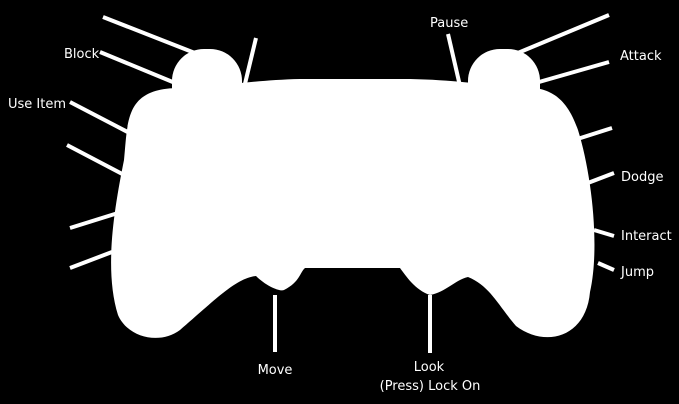 Image resolution: width=679 pixels, height=404 pixels. Describe the element at coordinates (454, 60) in the screenshot. I see `leader-line-pause` at that location.